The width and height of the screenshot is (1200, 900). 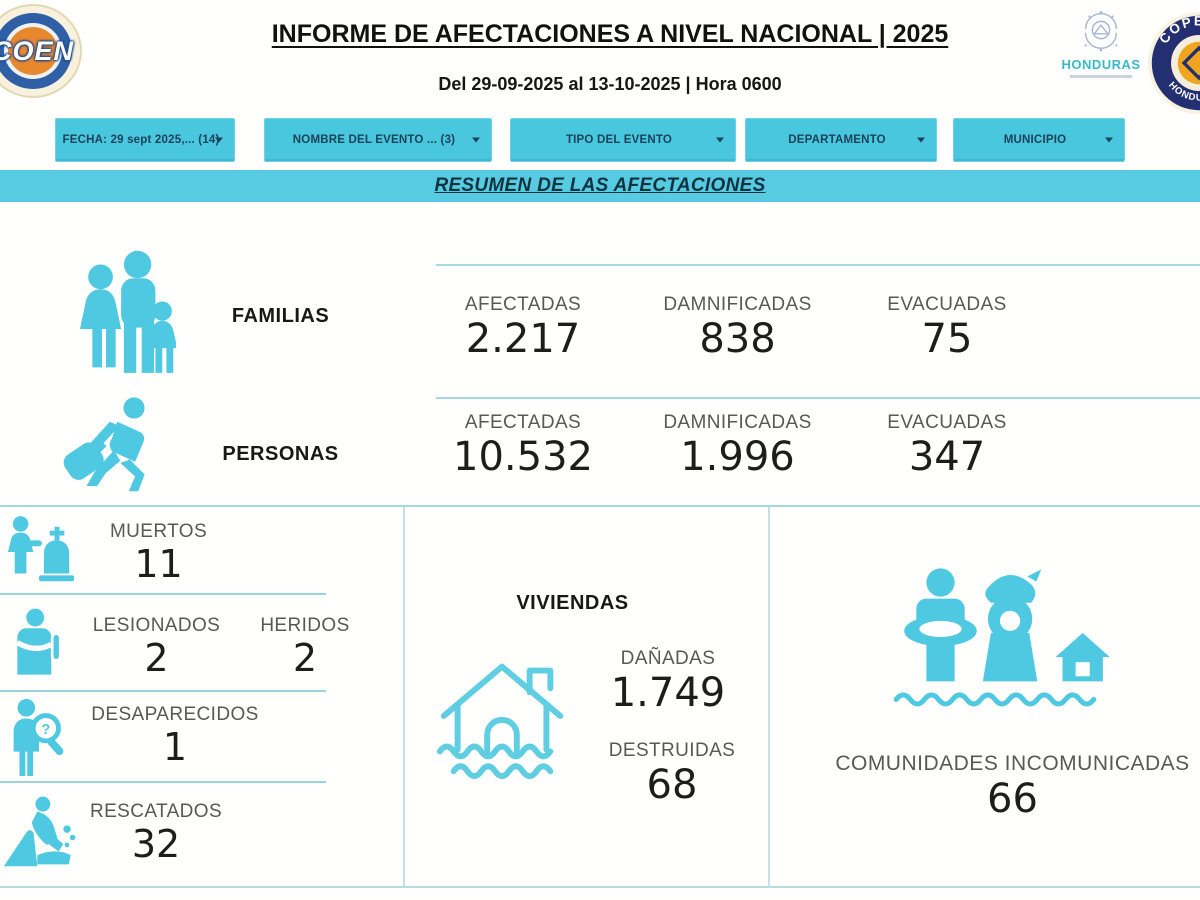 I want to click on viviendas-destruidas-metric: DESTRUIDAS 68, so click(x=672, y=773).